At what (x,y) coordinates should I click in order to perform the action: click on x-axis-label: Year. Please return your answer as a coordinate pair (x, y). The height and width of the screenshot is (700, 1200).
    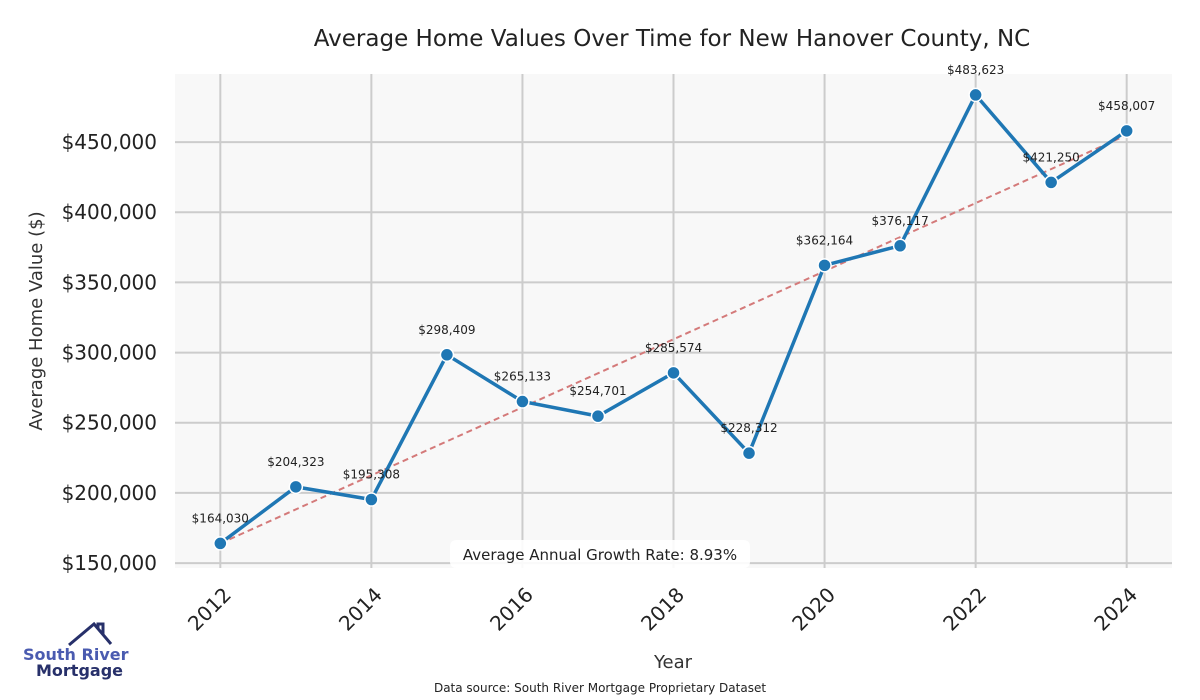
    Looking at the image, I should click on (673, 662).